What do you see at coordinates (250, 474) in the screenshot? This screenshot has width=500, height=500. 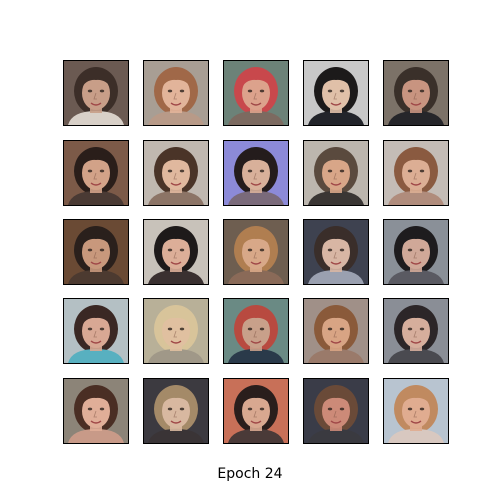 I see `epoch-caption: Epoch 24` at bounding box center [250, 474].